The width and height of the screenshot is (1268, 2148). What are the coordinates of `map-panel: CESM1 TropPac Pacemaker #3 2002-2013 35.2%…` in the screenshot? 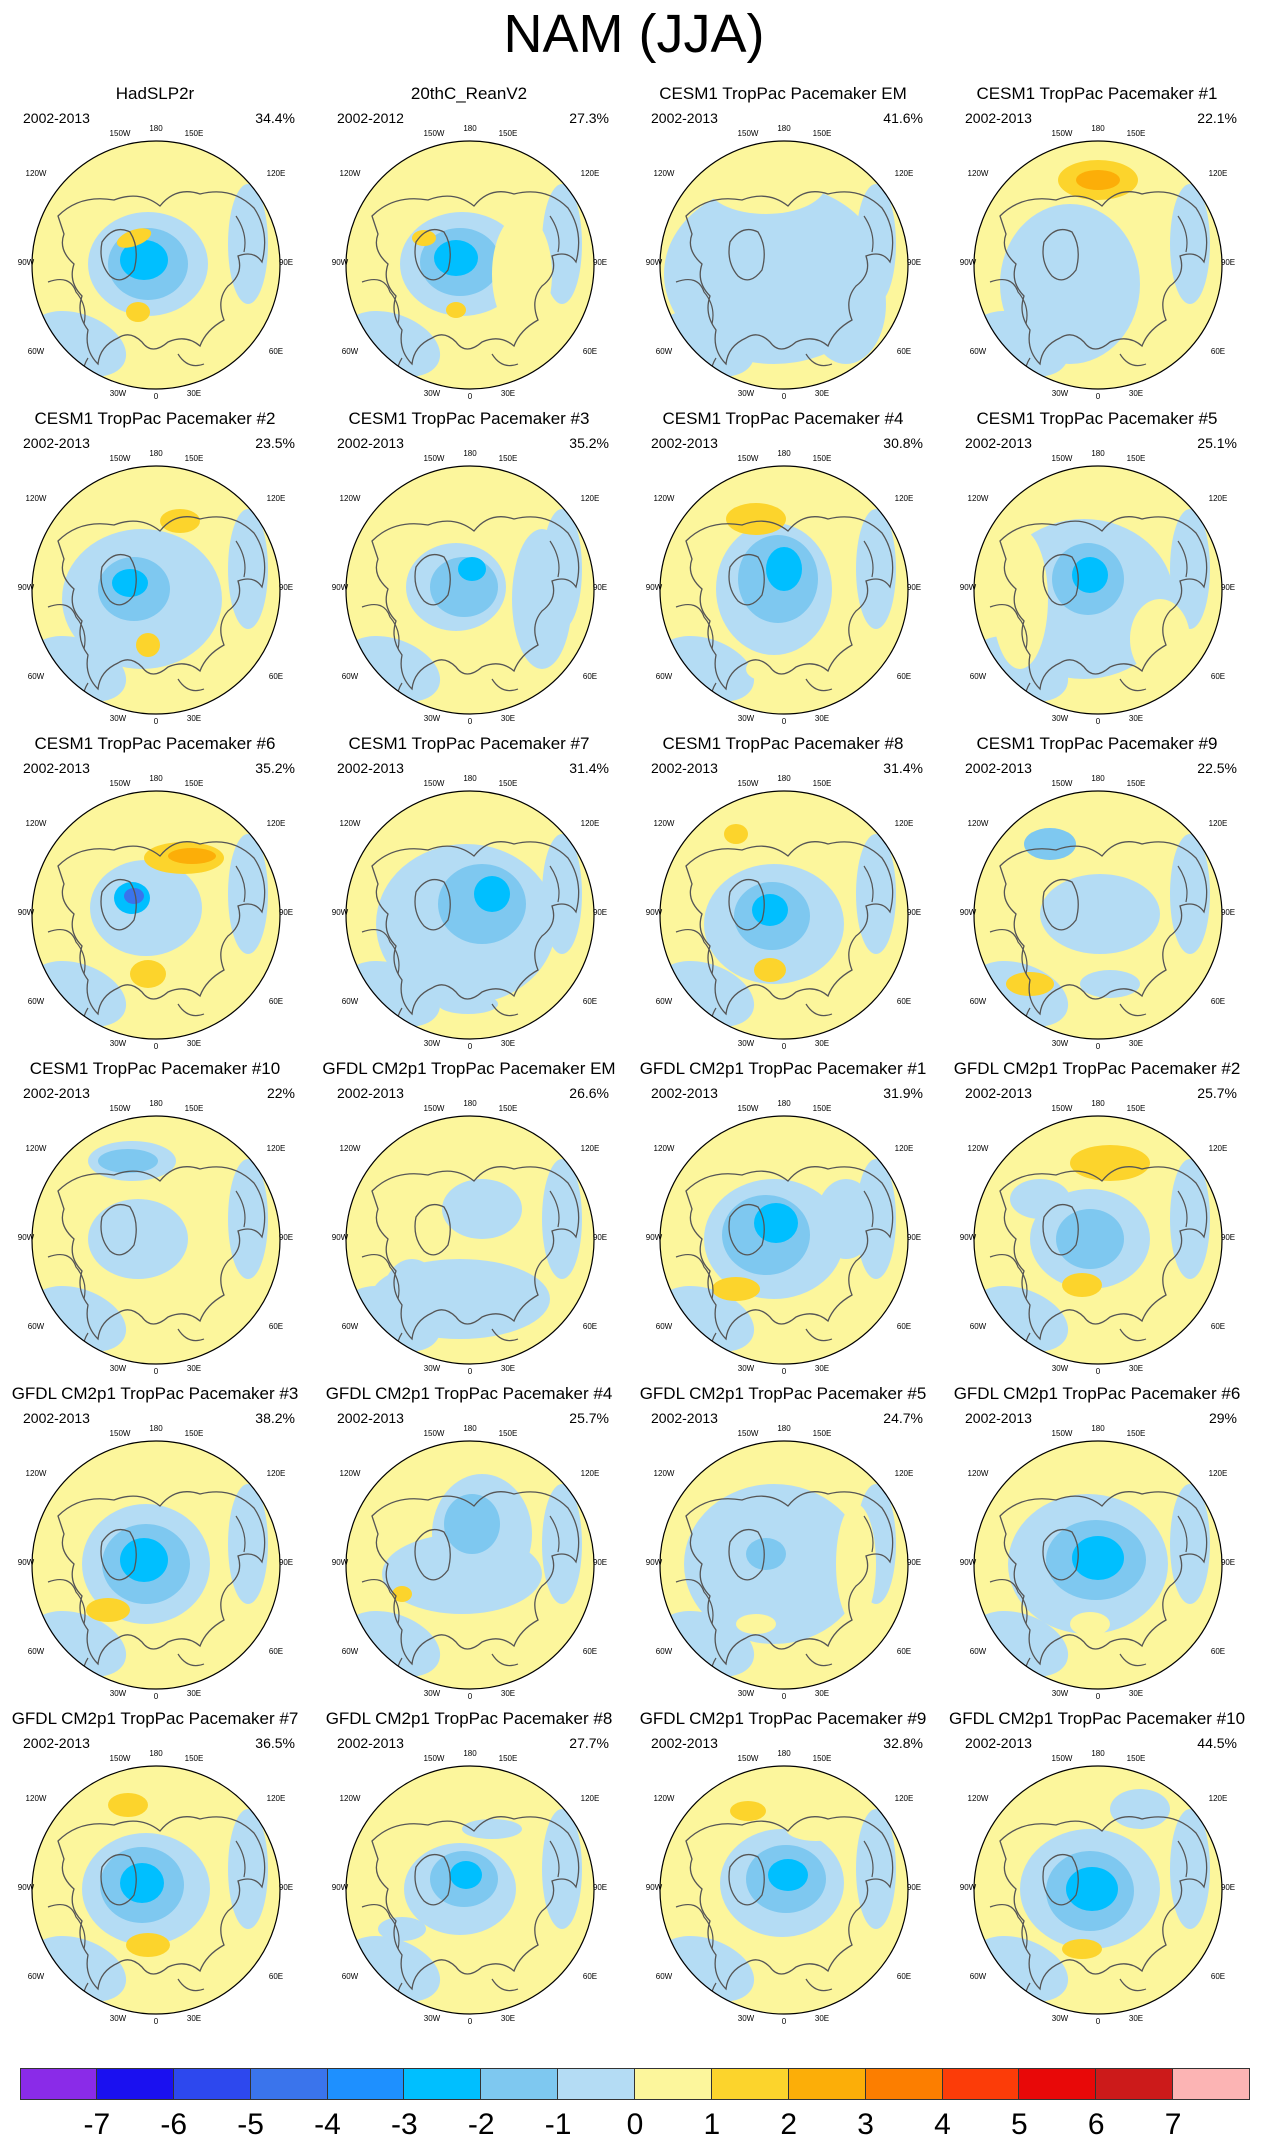 It's located at (469, 563).